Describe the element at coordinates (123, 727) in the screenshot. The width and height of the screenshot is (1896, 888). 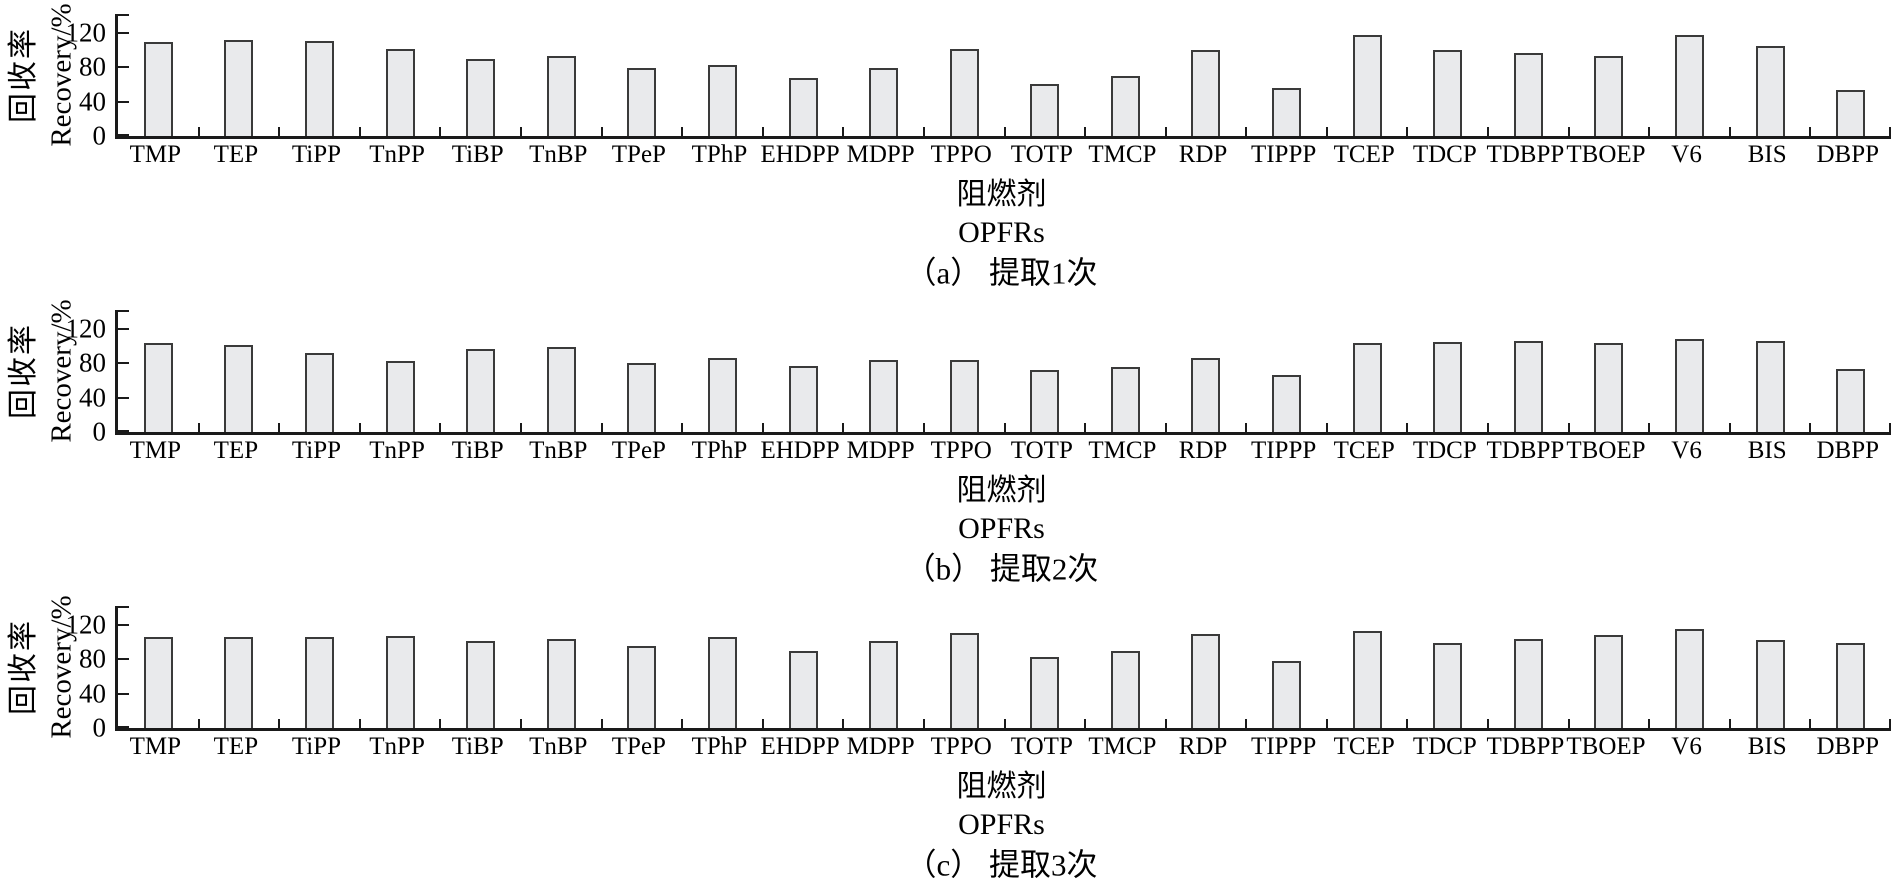
I see `y-axis-tick` at that location.